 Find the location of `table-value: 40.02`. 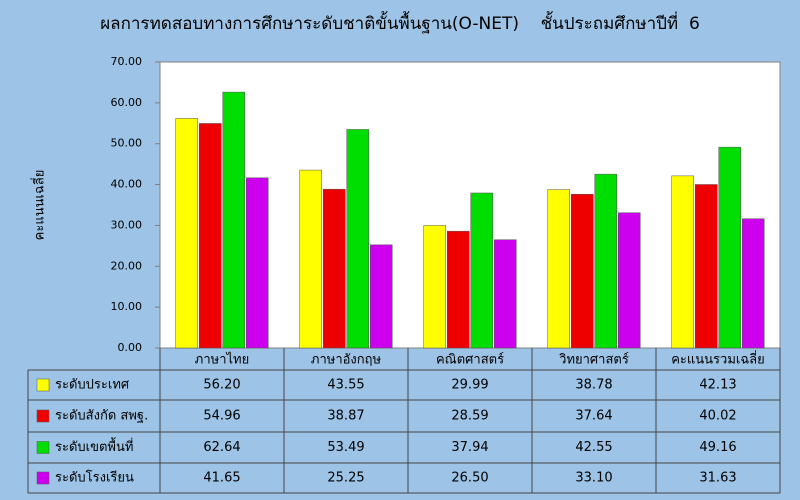

table-value: 40.02 is located at coordinates (717, 416).